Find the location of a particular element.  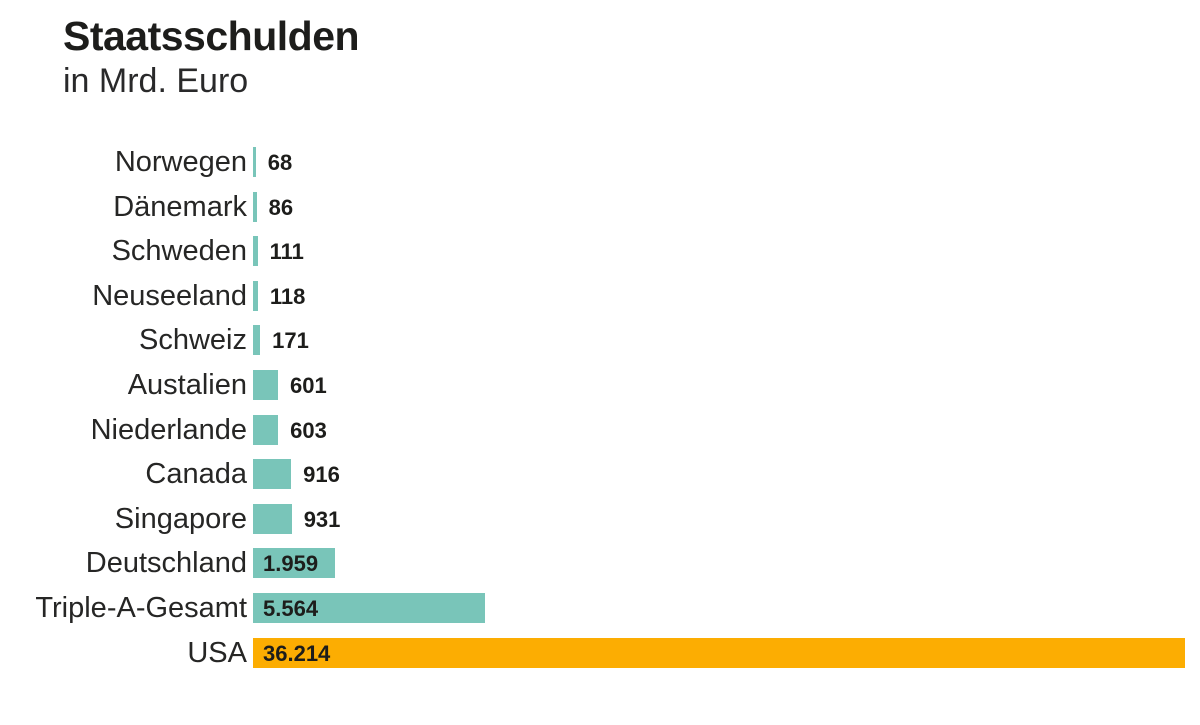

value-label: 1.959 is located at coordinates (291, 564).